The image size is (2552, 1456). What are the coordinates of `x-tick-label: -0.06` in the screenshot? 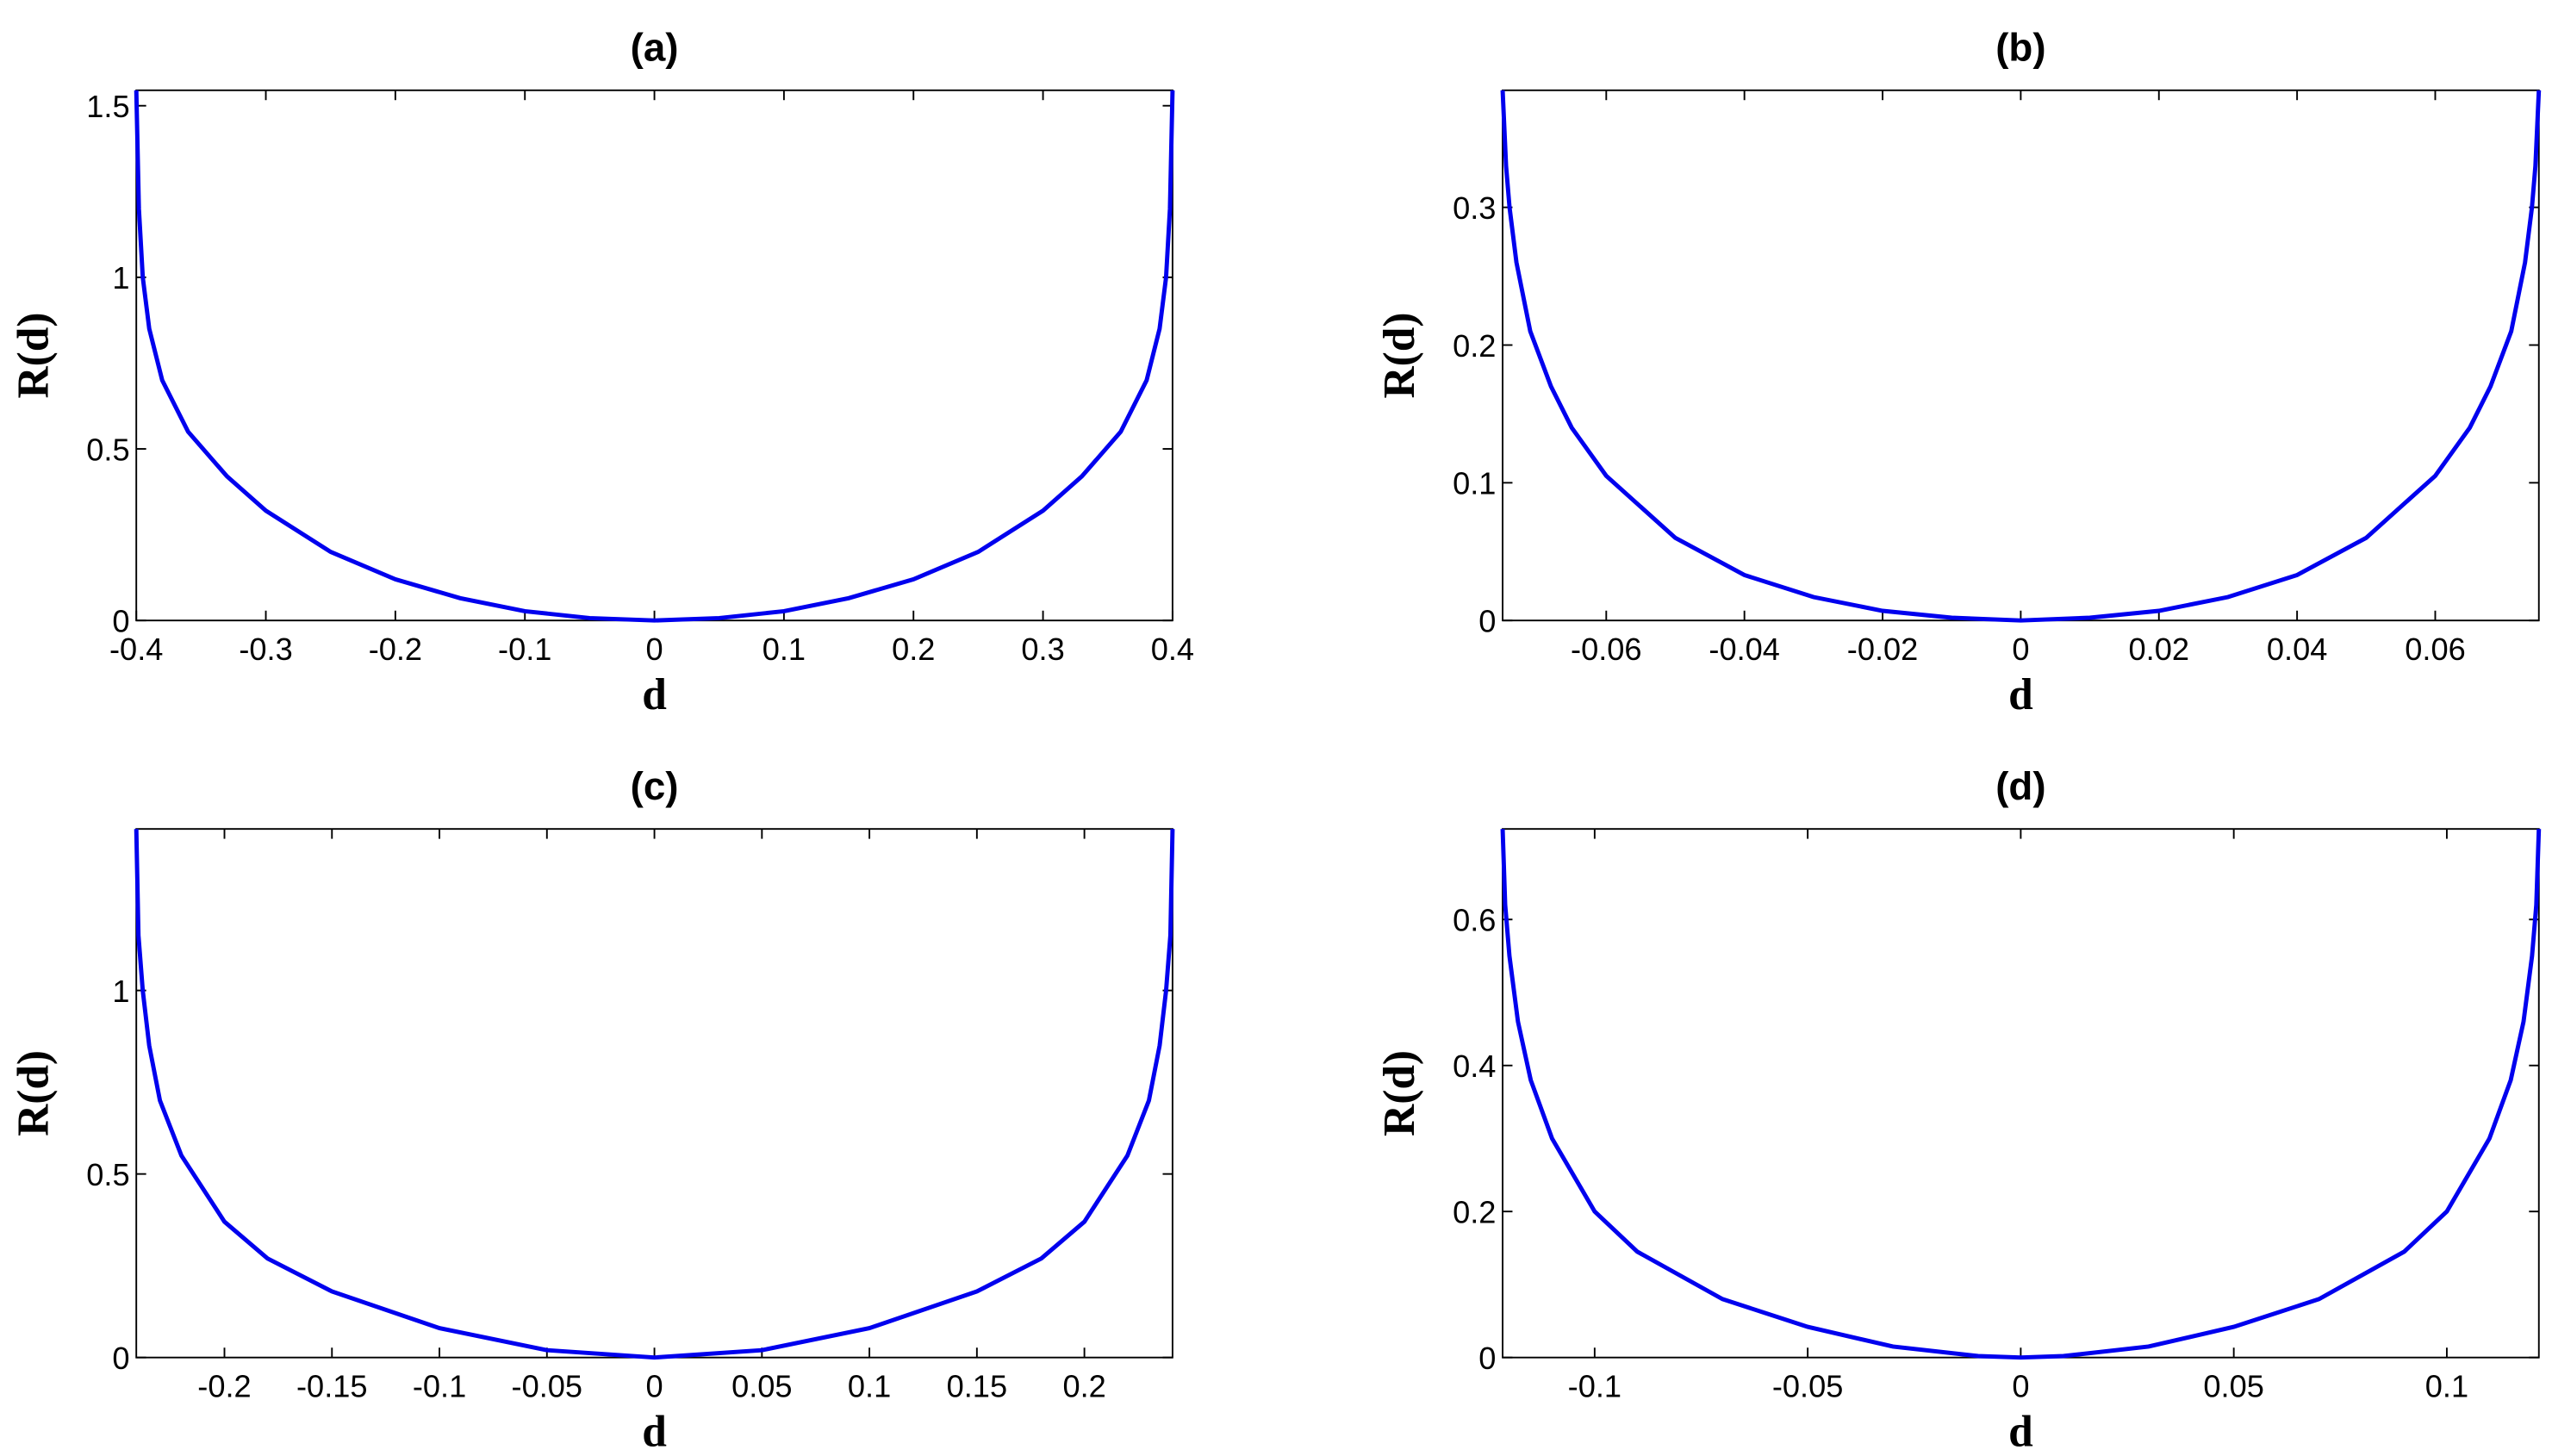 It's located at (1606, 650).